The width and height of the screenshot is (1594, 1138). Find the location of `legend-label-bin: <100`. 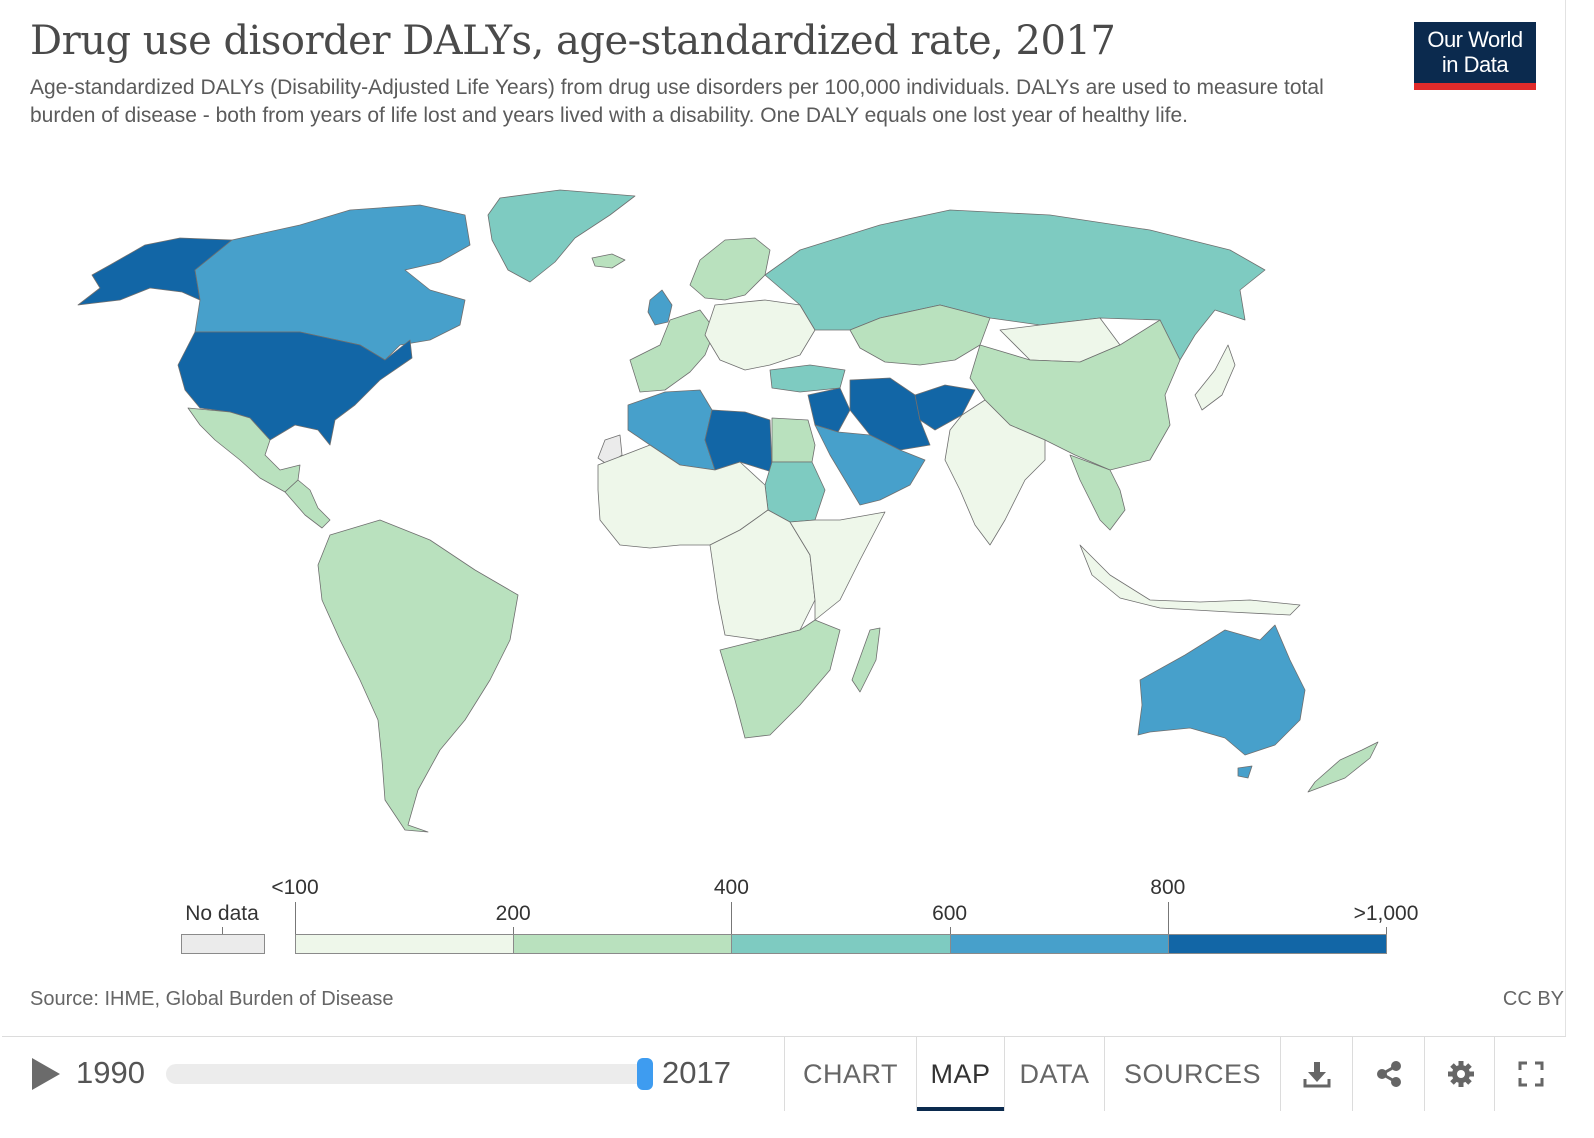

legend-label-bin: <100 is located at coordinates (295, 887).